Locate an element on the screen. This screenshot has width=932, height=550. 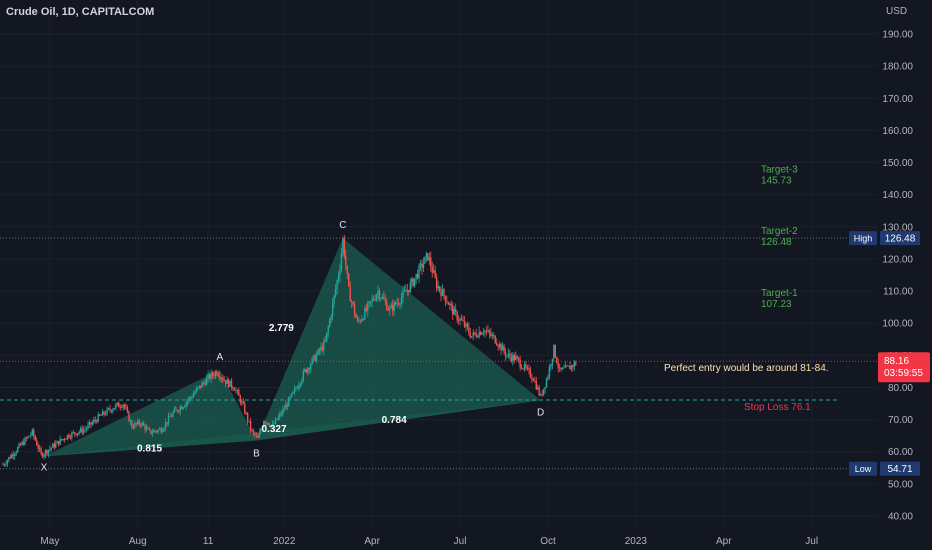
y-tick-label: 170.00 is located at coordinates (897, 99).